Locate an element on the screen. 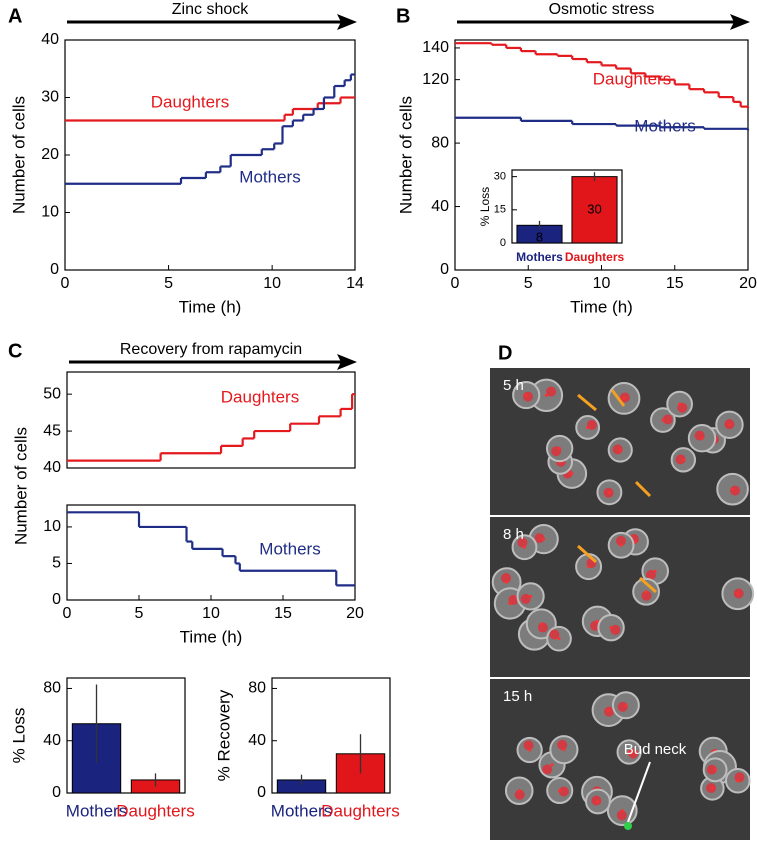  y-tick-label: 30 is located at coordinates (500, 177).